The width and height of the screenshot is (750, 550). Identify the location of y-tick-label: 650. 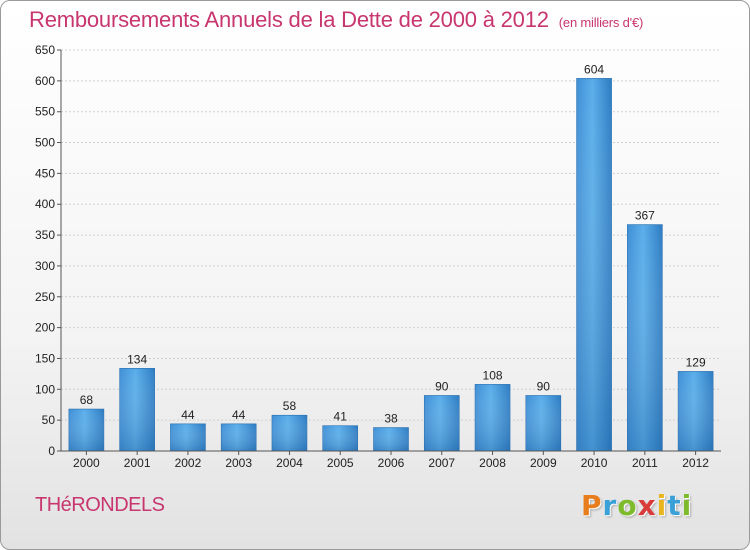
(45, 50).